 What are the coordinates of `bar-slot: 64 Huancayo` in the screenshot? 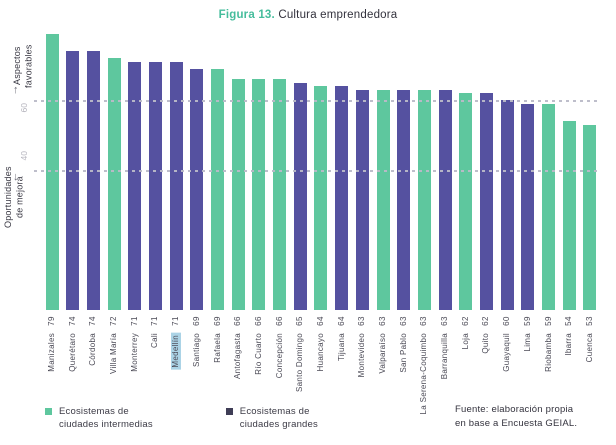 It's located at (321, 200).